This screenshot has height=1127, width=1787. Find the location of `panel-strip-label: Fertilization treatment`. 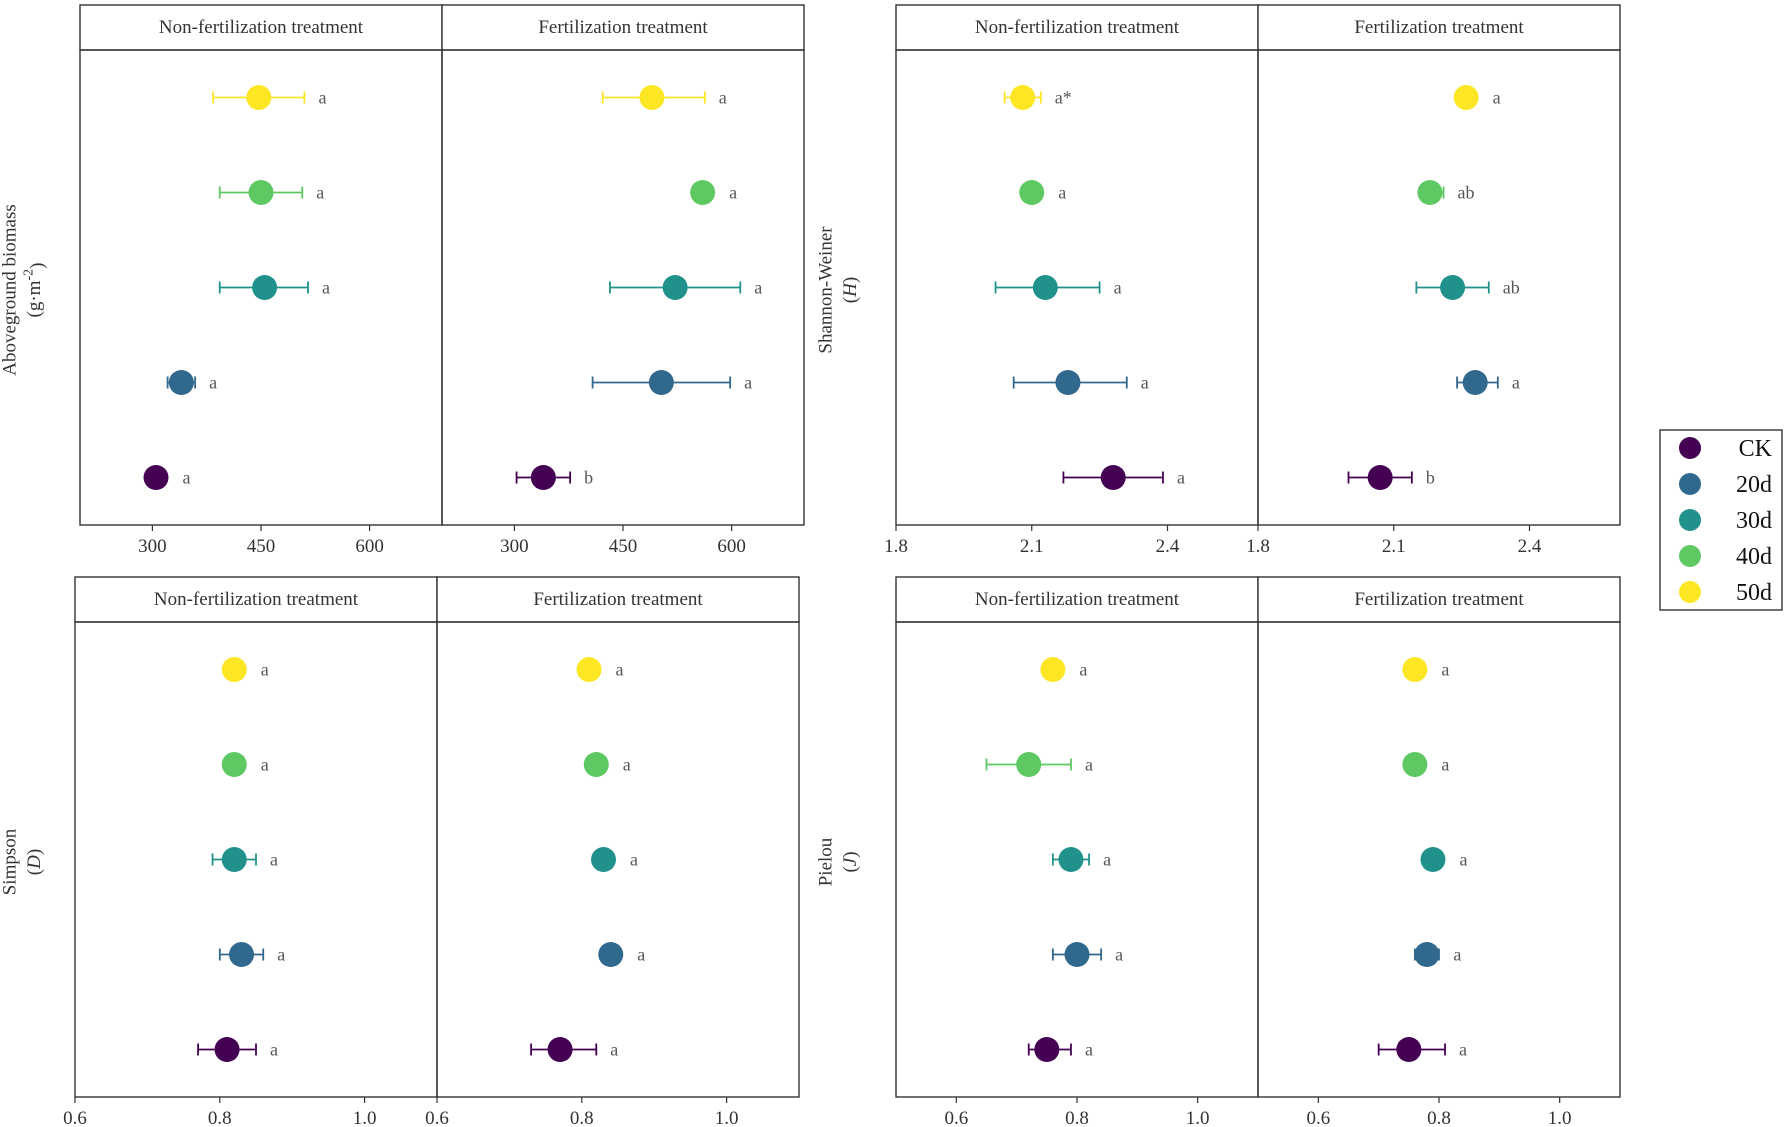

panel-strip-label: Fertilization treatment is located at coordinates (1439, 599).